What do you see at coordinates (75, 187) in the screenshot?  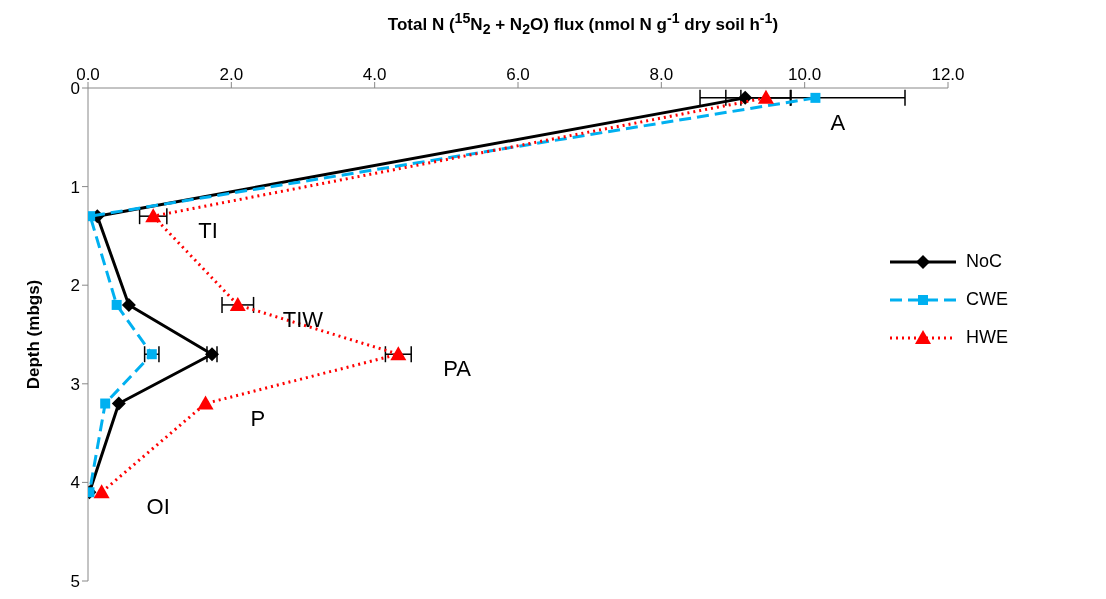 I see `y-tick-label: 1` at bounding box center [75, 187].